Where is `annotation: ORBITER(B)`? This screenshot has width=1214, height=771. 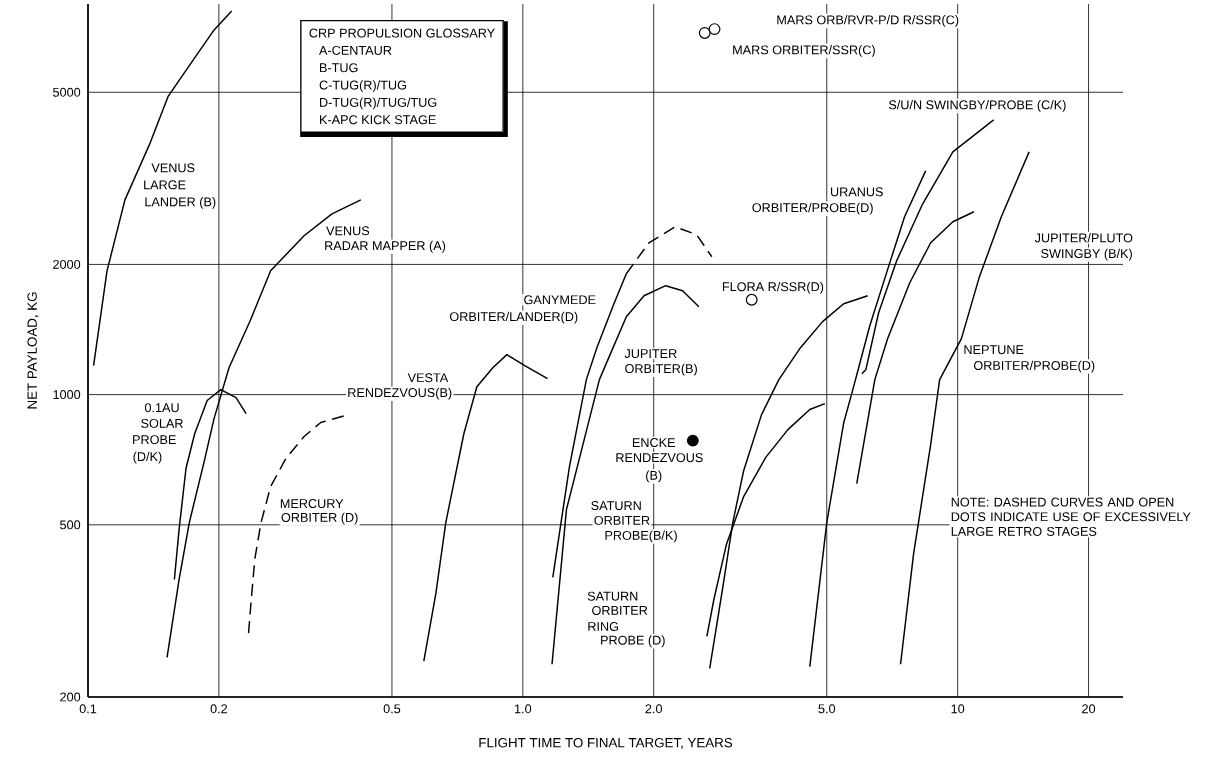
annotation: ORBITER(B) is located at coordinates (661, 369).